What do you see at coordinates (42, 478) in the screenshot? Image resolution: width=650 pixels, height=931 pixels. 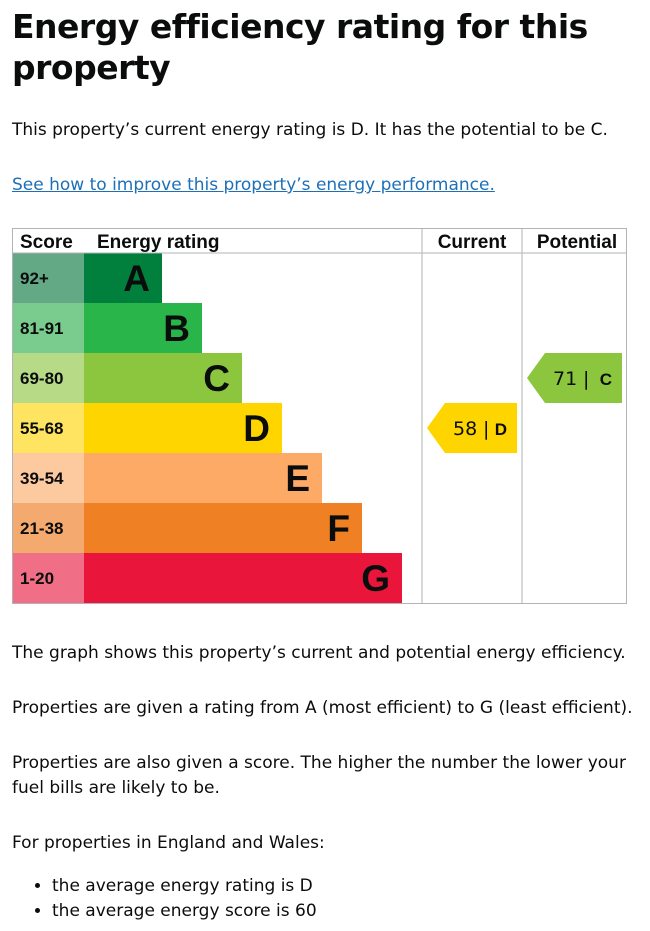 I see `score-label-e: 39-54` at bounding box center [42, 478].